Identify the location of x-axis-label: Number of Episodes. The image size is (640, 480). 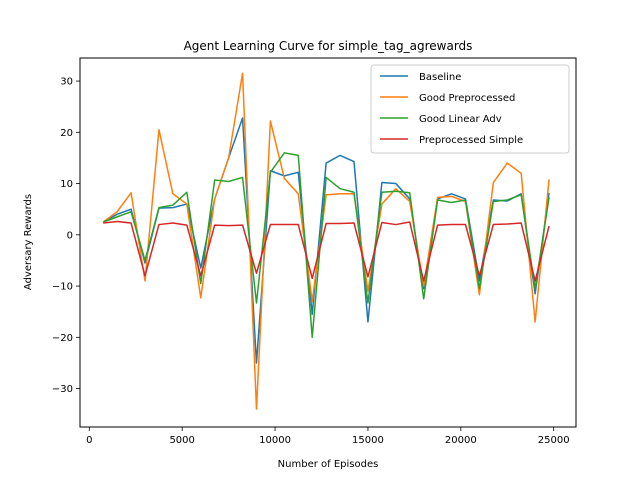
(328, 464).